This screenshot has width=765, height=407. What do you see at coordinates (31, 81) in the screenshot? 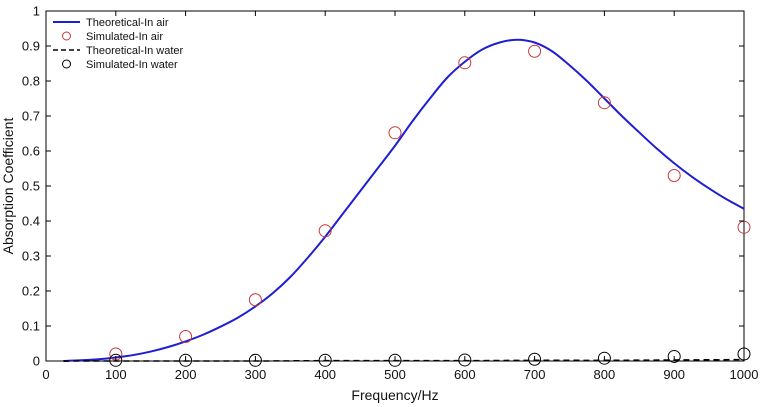
I see `y-tick-label: 0.8` at bounding box center [31, 81].